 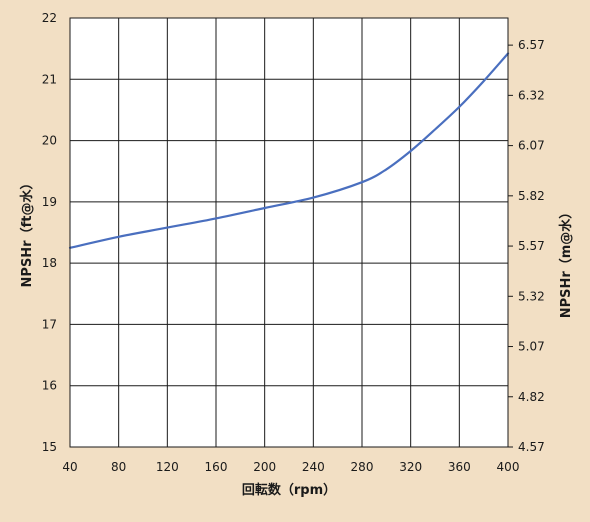 I want to click on x-tick-label: 160, so click(x=216, y=467).